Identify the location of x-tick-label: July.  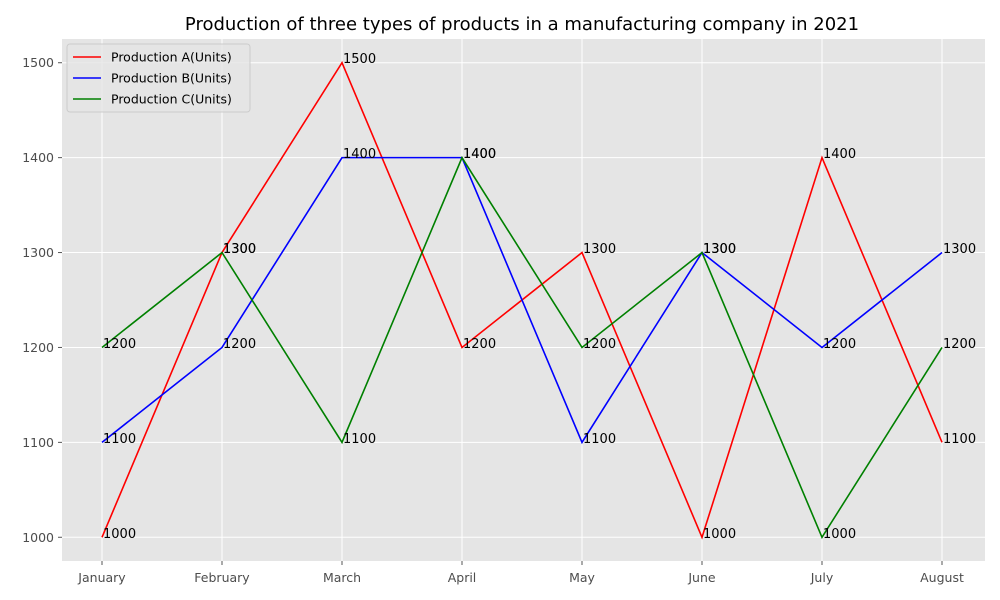
(822, 577).